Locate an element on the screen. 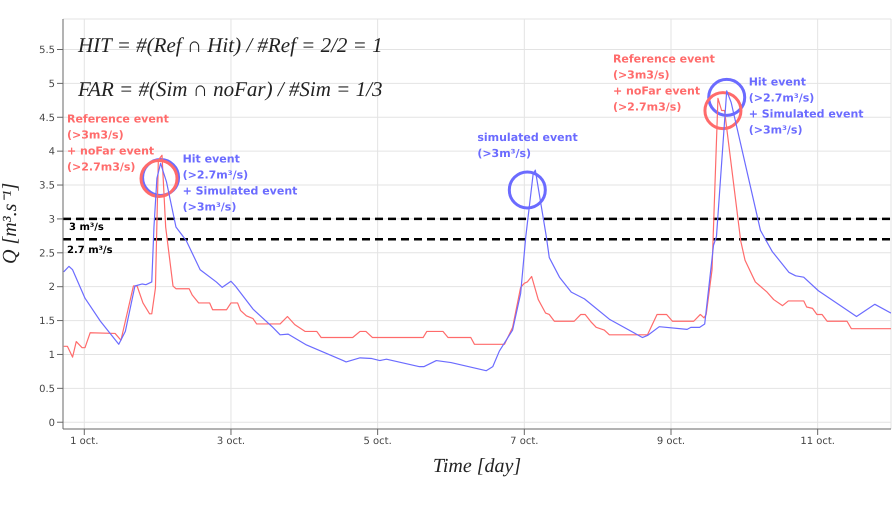 The height and width of the screenshot is (515, 893). y-tick-label: 1.5 is located at coordinates (47, 322).